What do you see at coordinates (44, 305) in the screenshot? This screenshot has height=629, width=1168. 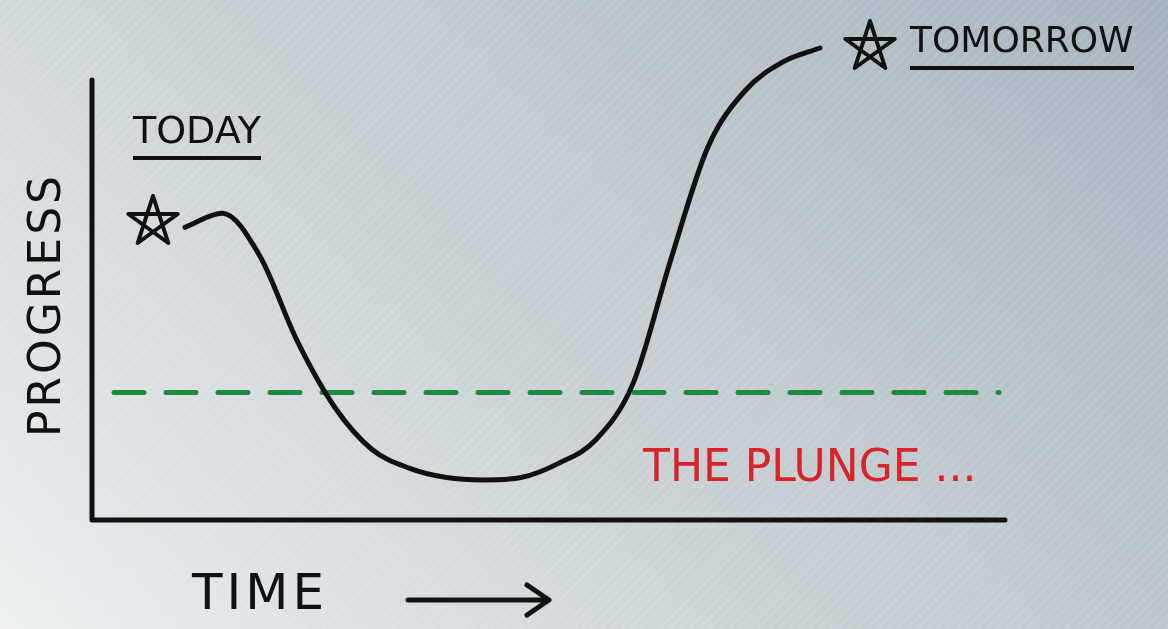 I see `y-axis-title: PROGRESS` at bounding box center [44, 305].